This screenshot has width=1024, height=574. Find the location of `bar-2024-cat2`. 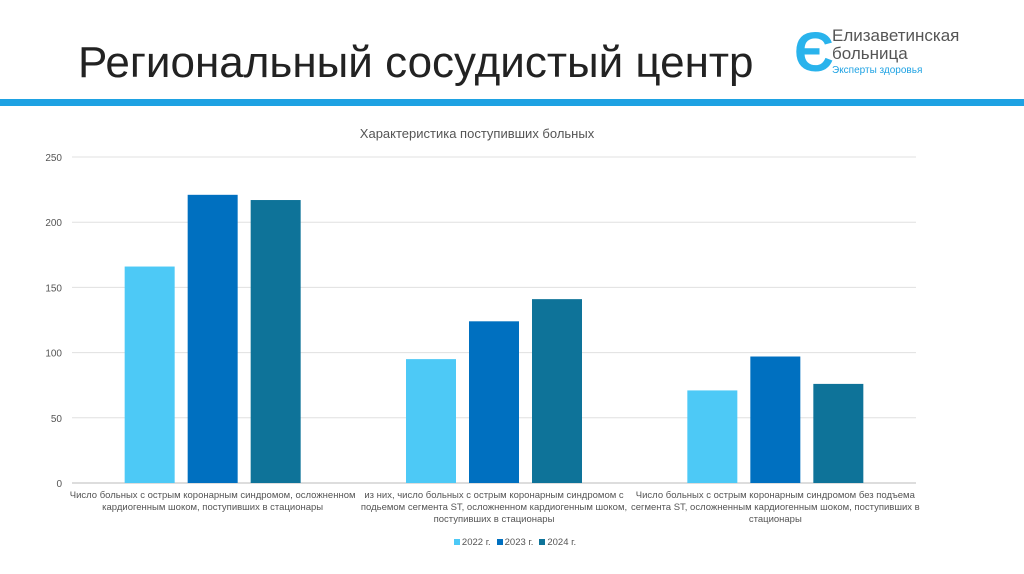

bar-2024-cat2 is located at coordinates (557, 391).